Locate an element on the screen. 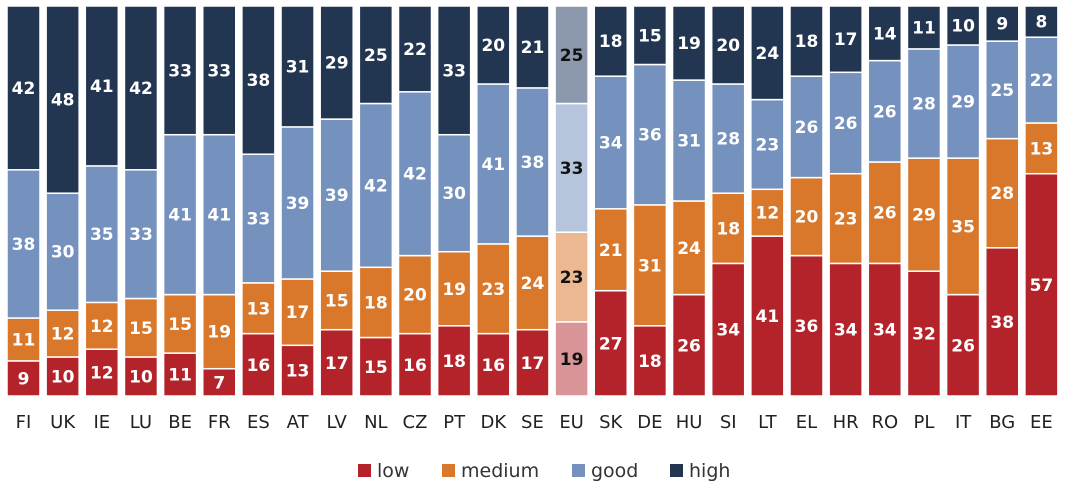 This screenshot has width=1067, height=488. bar-good-EU is located at coordinates (571, 167).